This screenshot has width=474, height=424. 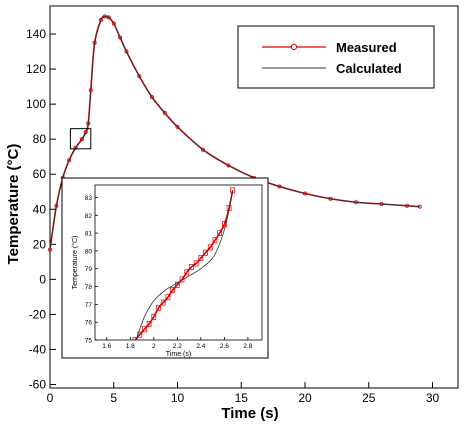 I want to click on x-tick-label: 25, so click(x=369, y=398).